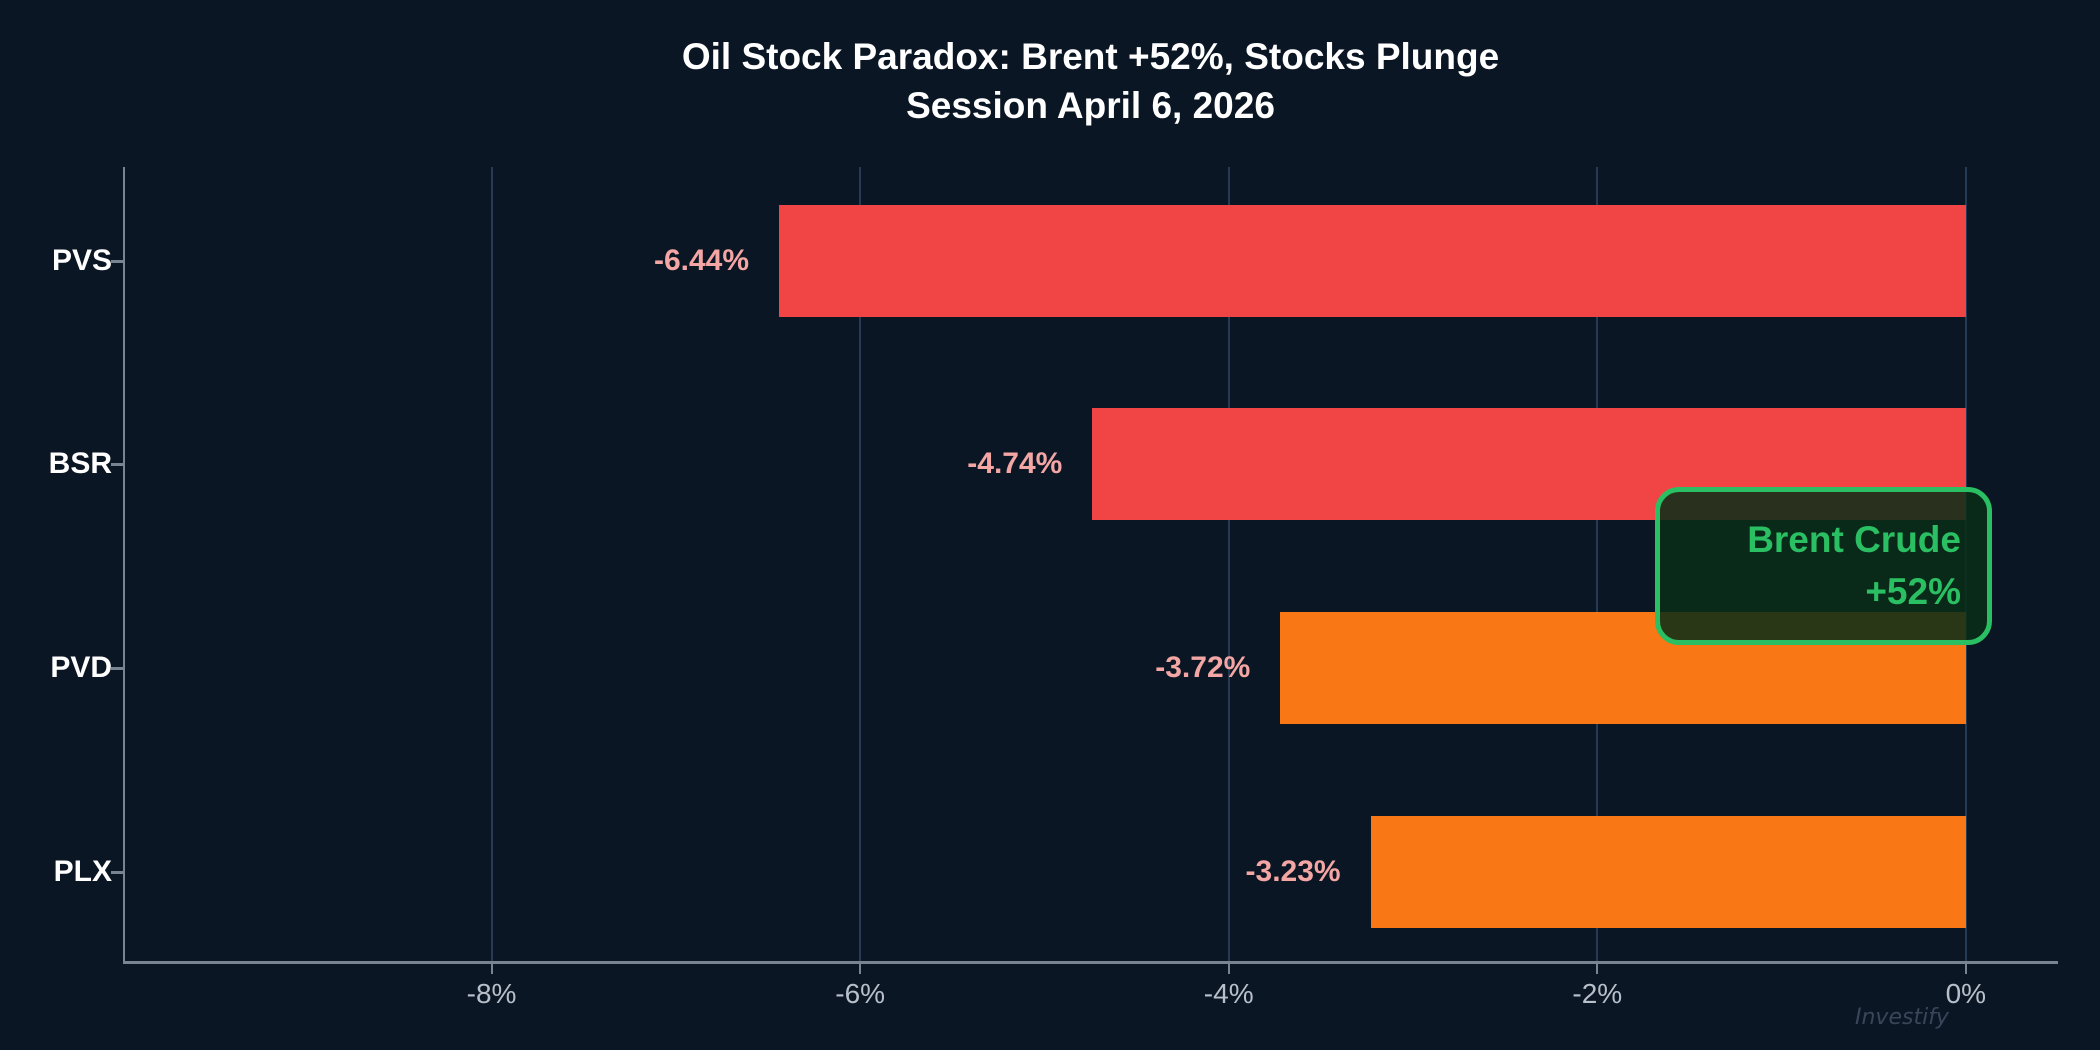 This screenshot has height=1050, width=2100. I want to click on category-label-BSR: BSR, so click(80, 463).